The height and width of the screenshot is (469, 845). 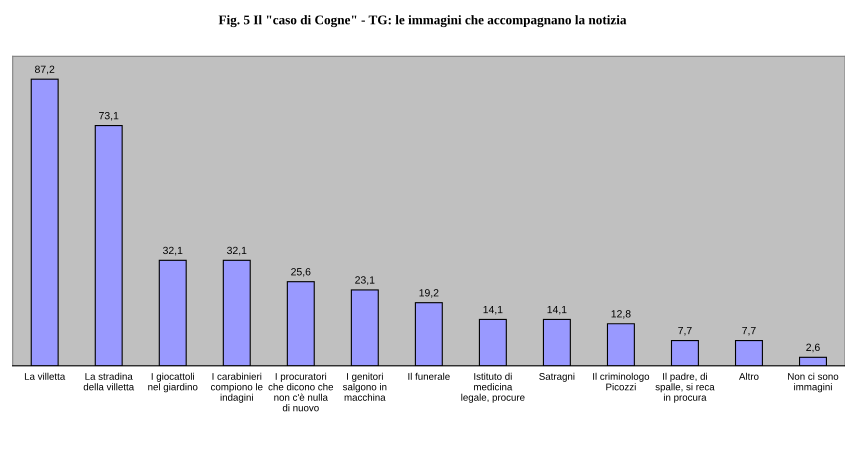 What do you see at coordinates (173, 382) in the screenshot?
I see `x-tick-label: I giocattoli nel giardino` at bounding box center [173, 382].